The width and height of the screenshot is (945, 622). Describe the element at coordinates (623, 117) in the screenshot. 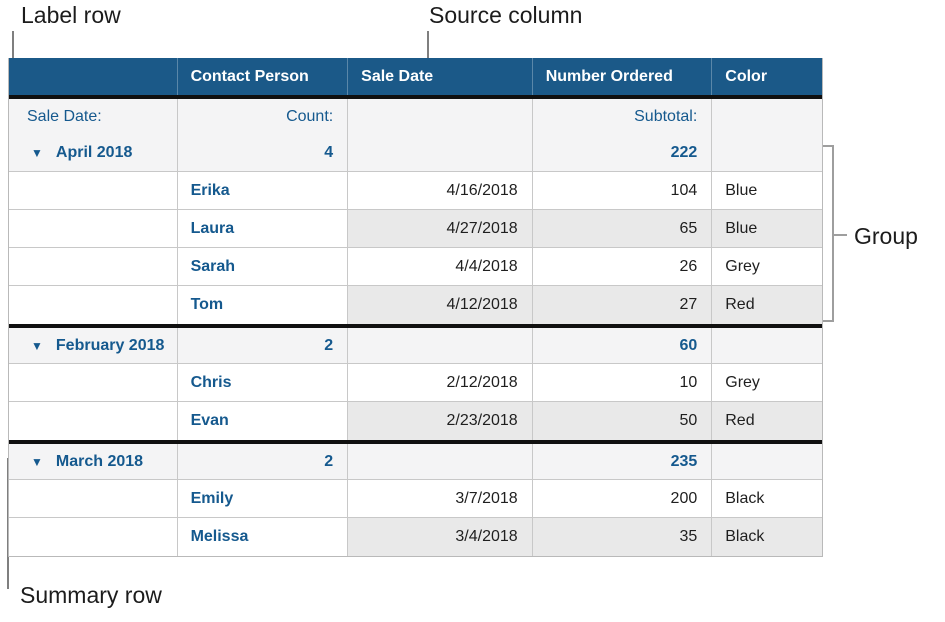

I see `label-row-subtotal-cell: Subtotal:` at that location.